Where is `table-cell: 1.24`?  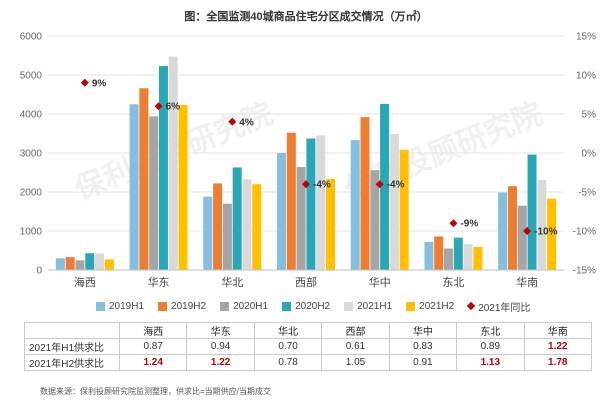 table-cell: 1.24 is located at coordinates (153, 362).